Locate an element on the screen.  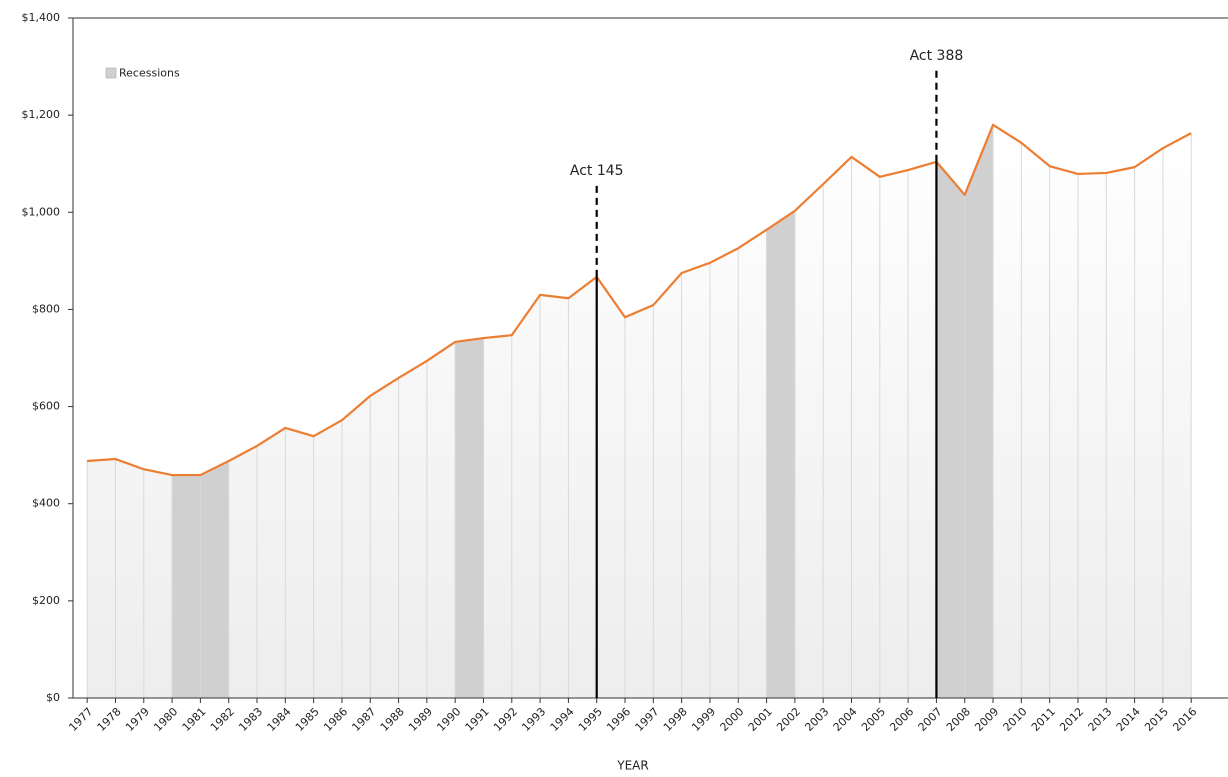
x-tick-label: 2010 is located at coordinates (1015, 719).